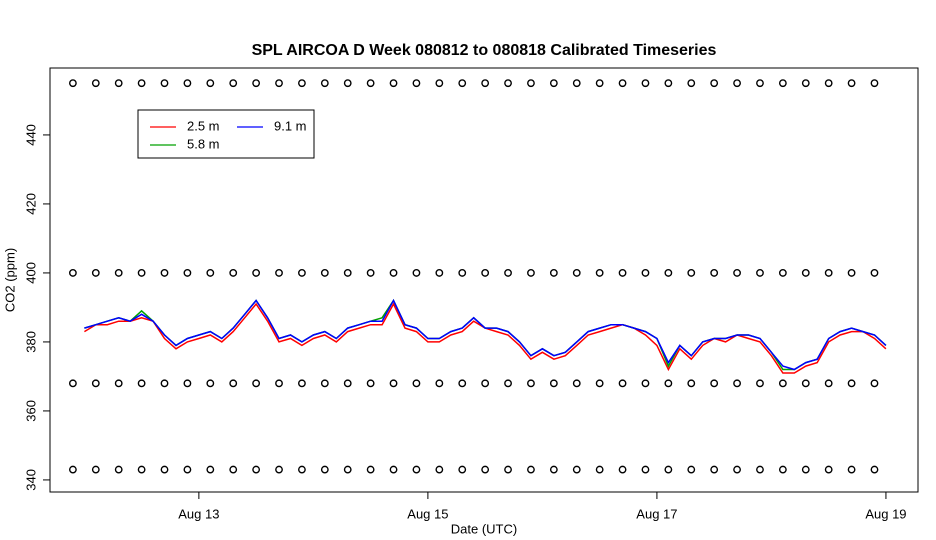 The height and width of the screenshot is (540, 936). Describe the element at coordinates (198, 513) in the screenshot. I see `x-tick-label: Aug 13` at that location.